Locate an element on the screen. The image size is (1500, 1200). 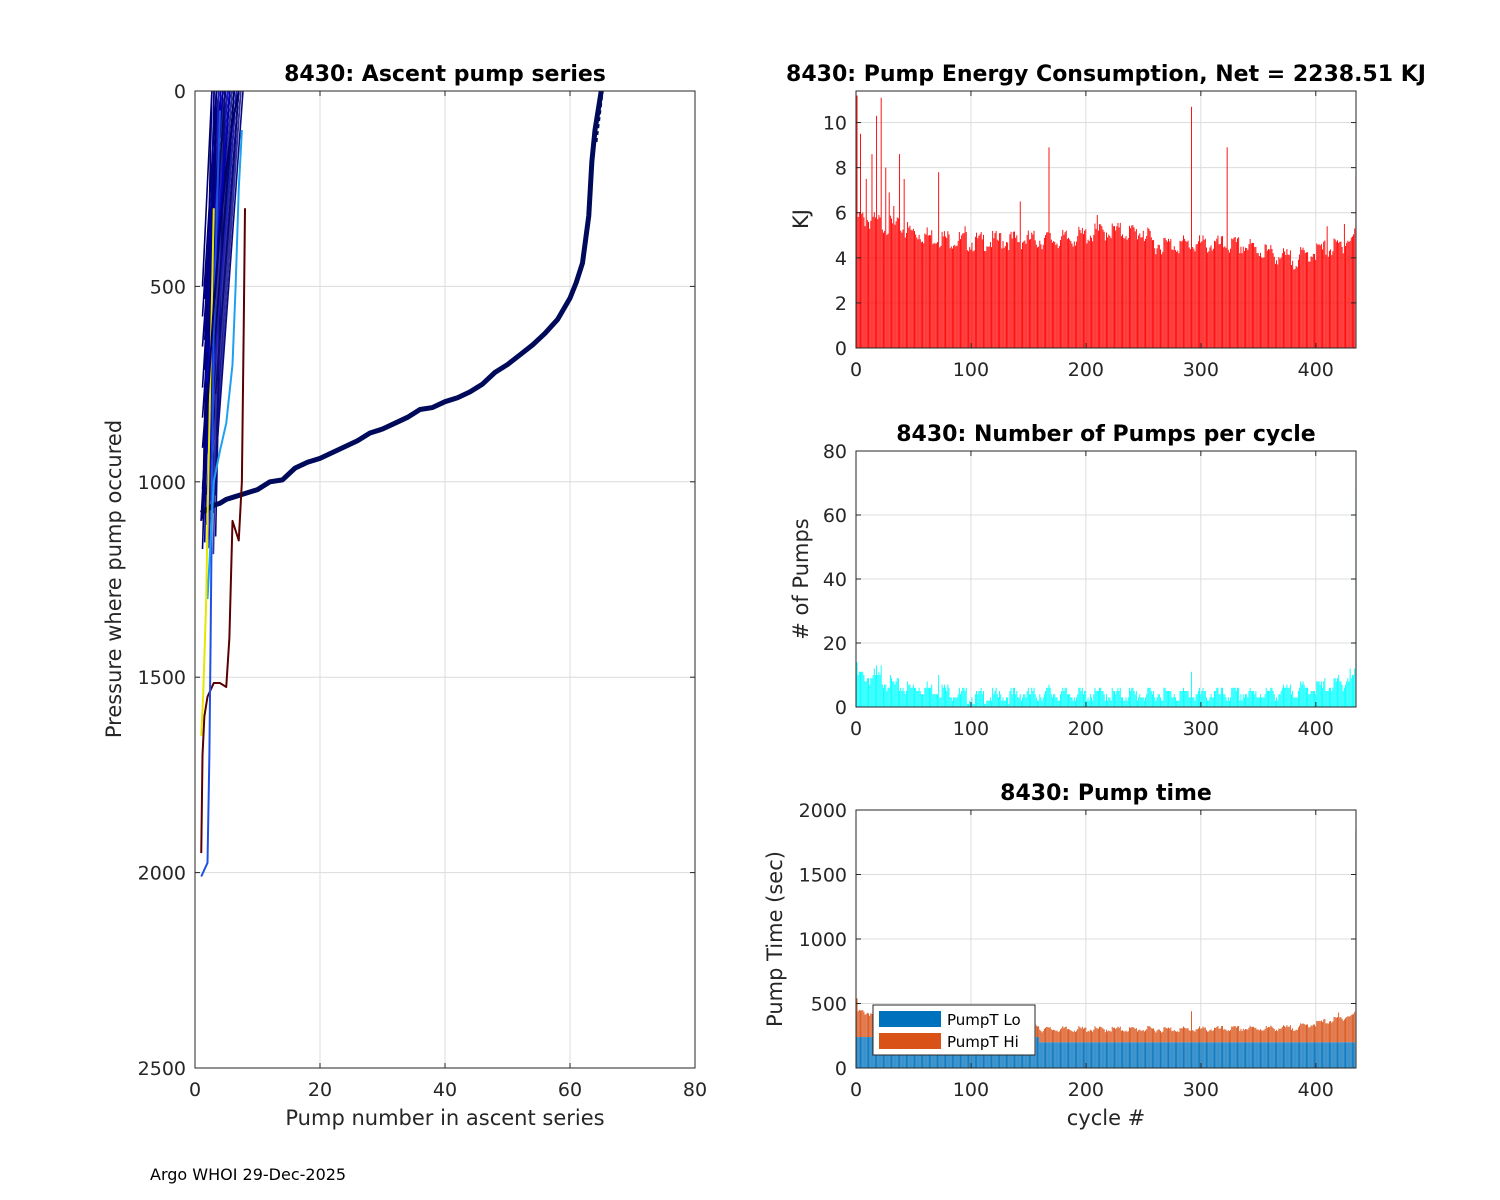
ascent-title: 8430: Ascent pump series is located at coordinates (445, 74).